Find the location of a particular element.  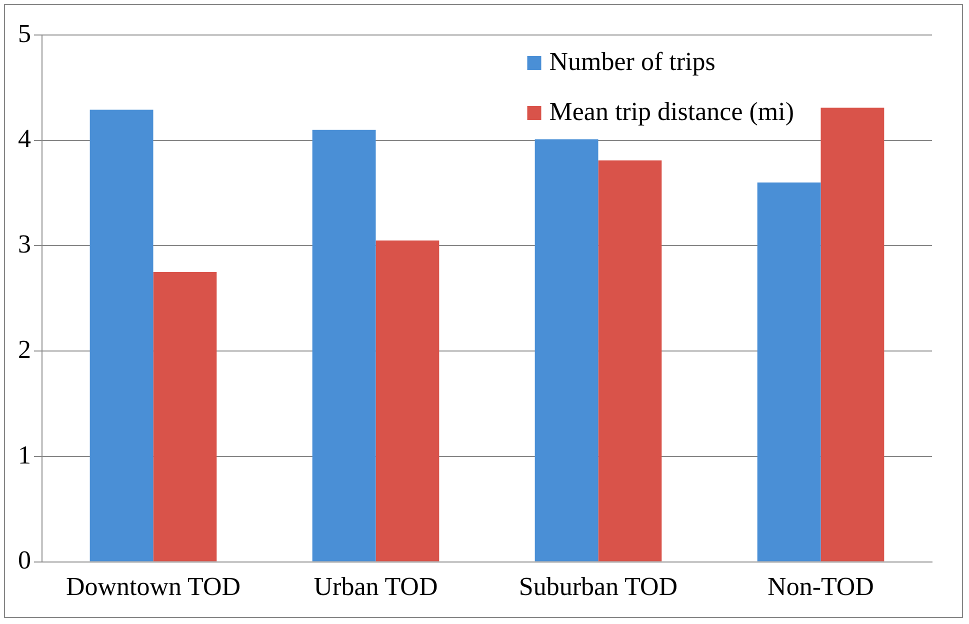

y-tick-label: 4 is located at coordinates (24, 139).